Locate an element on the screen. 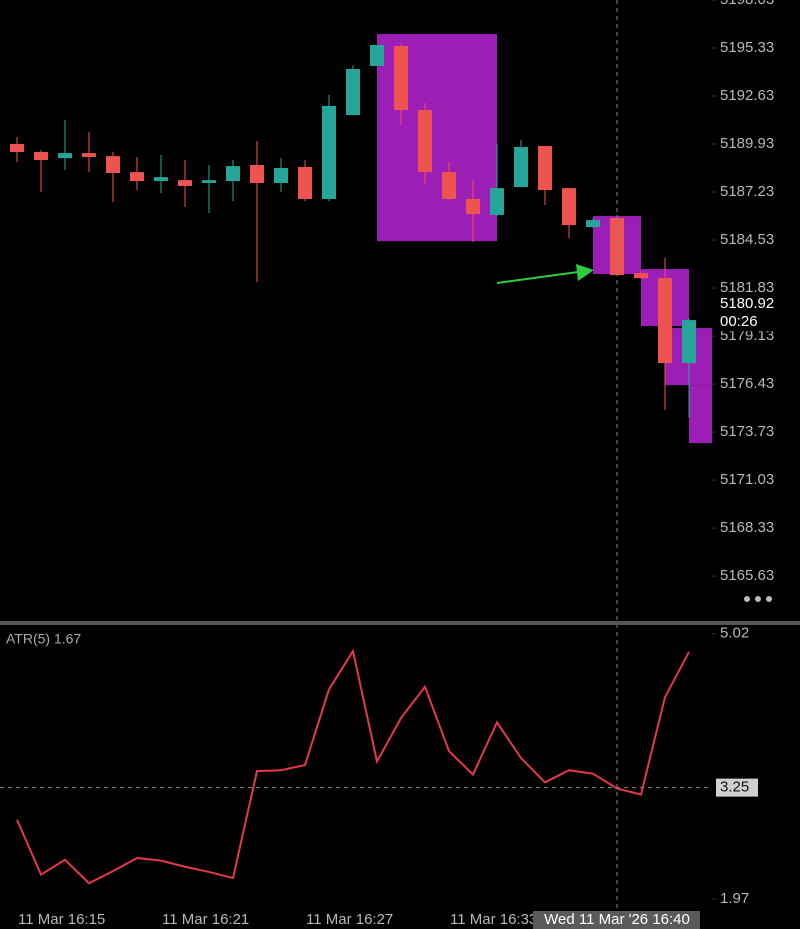 The height and width of the screenshot is (929, 800). y-tick-label: 5165.63 is located at coordinates (747, 575).